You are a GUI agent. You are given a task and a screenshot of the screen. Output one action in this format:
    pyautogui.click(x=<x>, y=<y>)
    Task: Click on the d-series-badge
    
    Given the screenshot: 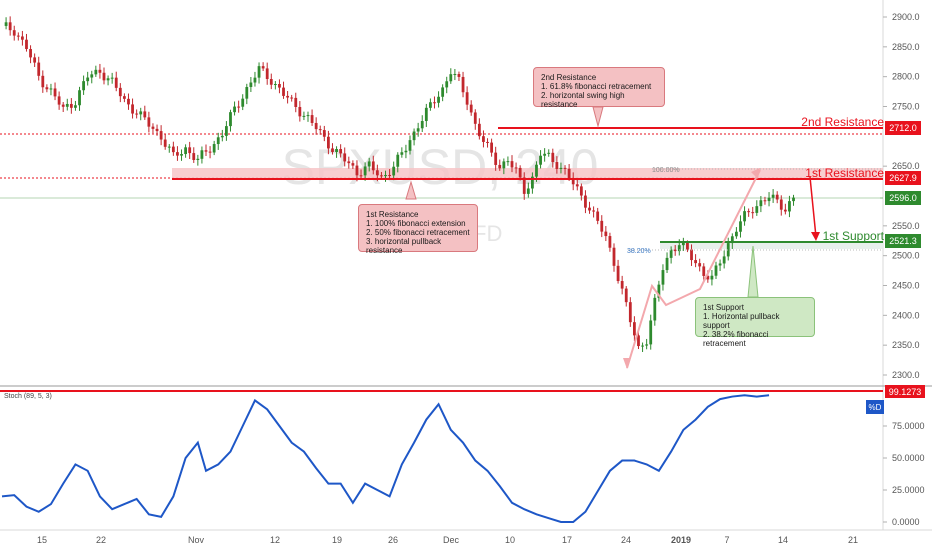 What is the action you would take?
    pyautogui.click(x=875, y=407)
    